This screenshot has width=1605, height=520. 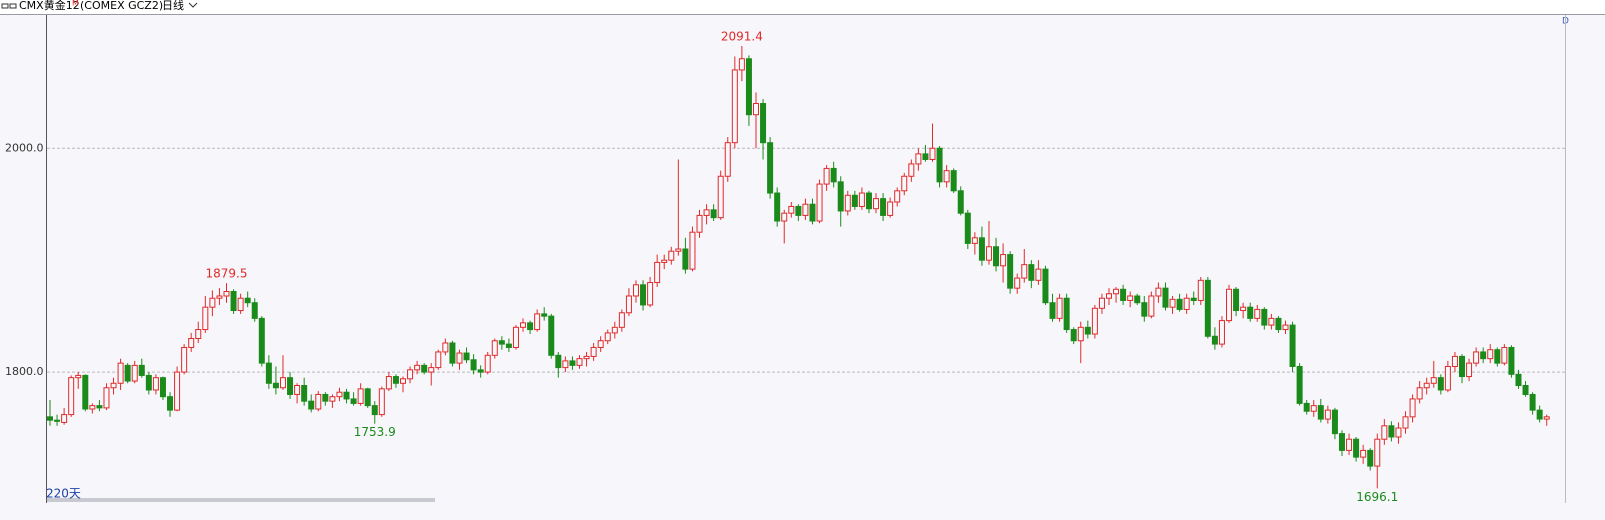 I want to click on extreme-label: 1696.1, so click(x=1377, y=497).